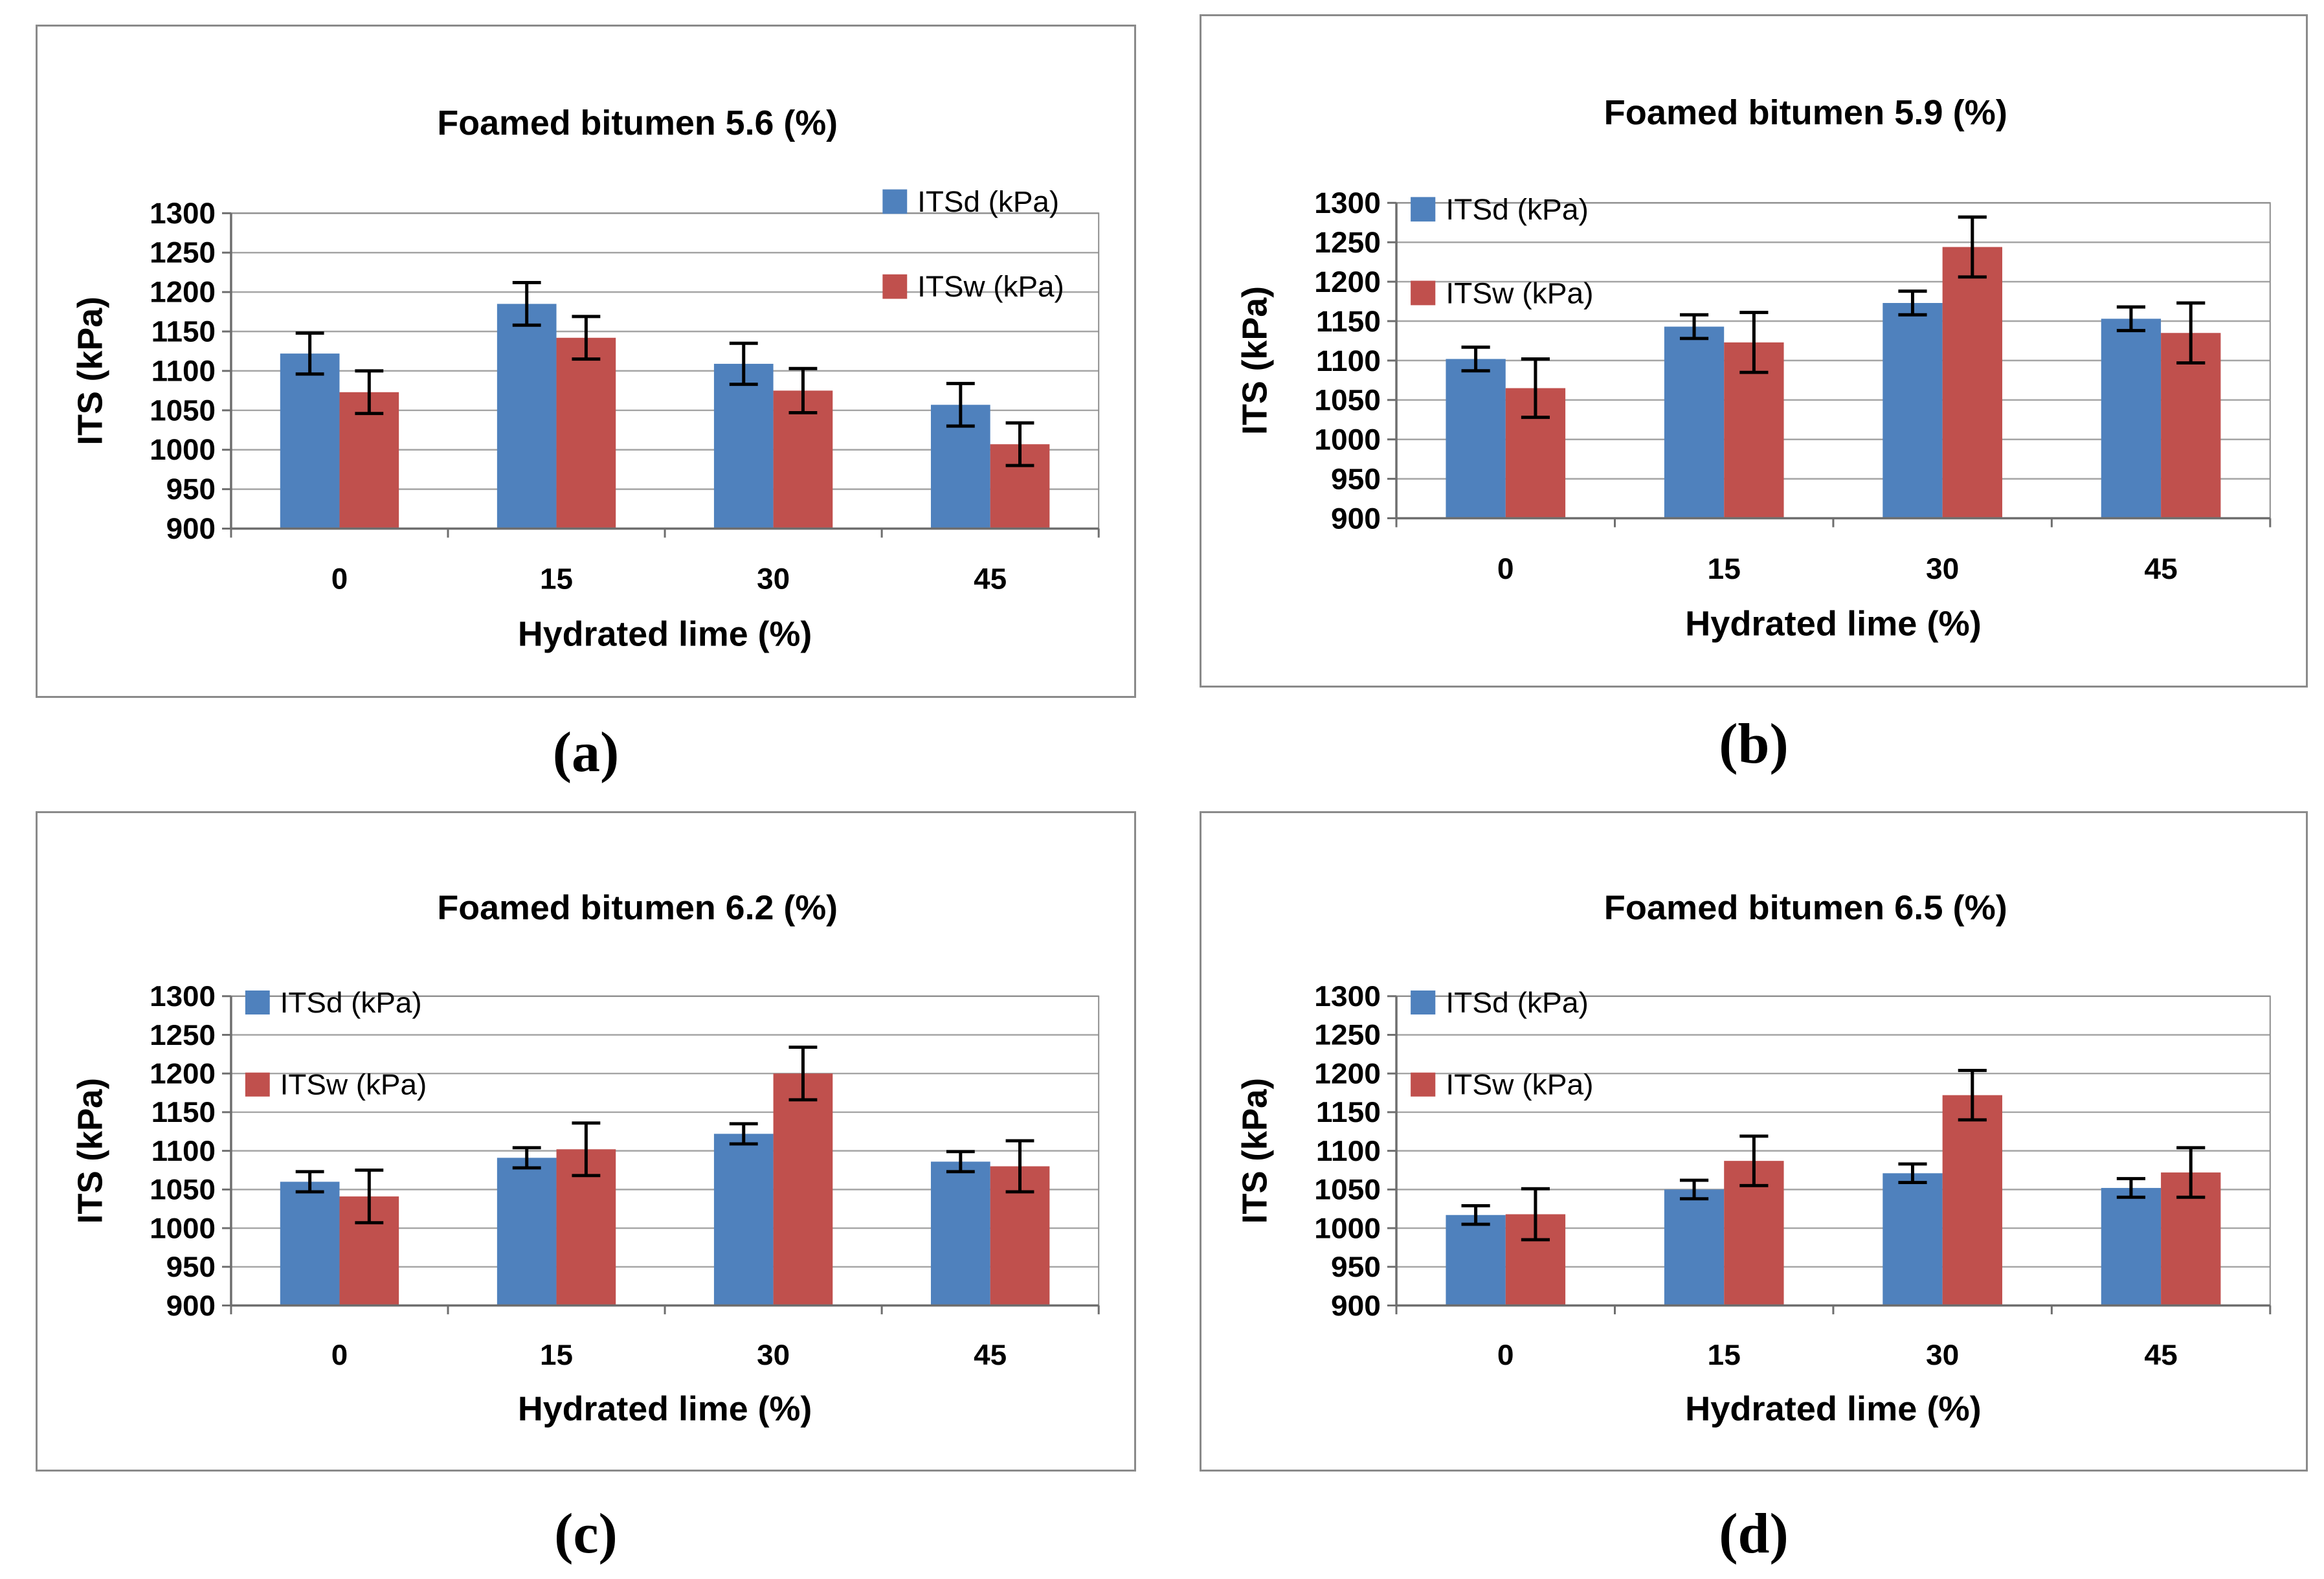 This screenshot has height=1579, width=2324. I want to click on panel-label-c: (c), so click(586, 1534).